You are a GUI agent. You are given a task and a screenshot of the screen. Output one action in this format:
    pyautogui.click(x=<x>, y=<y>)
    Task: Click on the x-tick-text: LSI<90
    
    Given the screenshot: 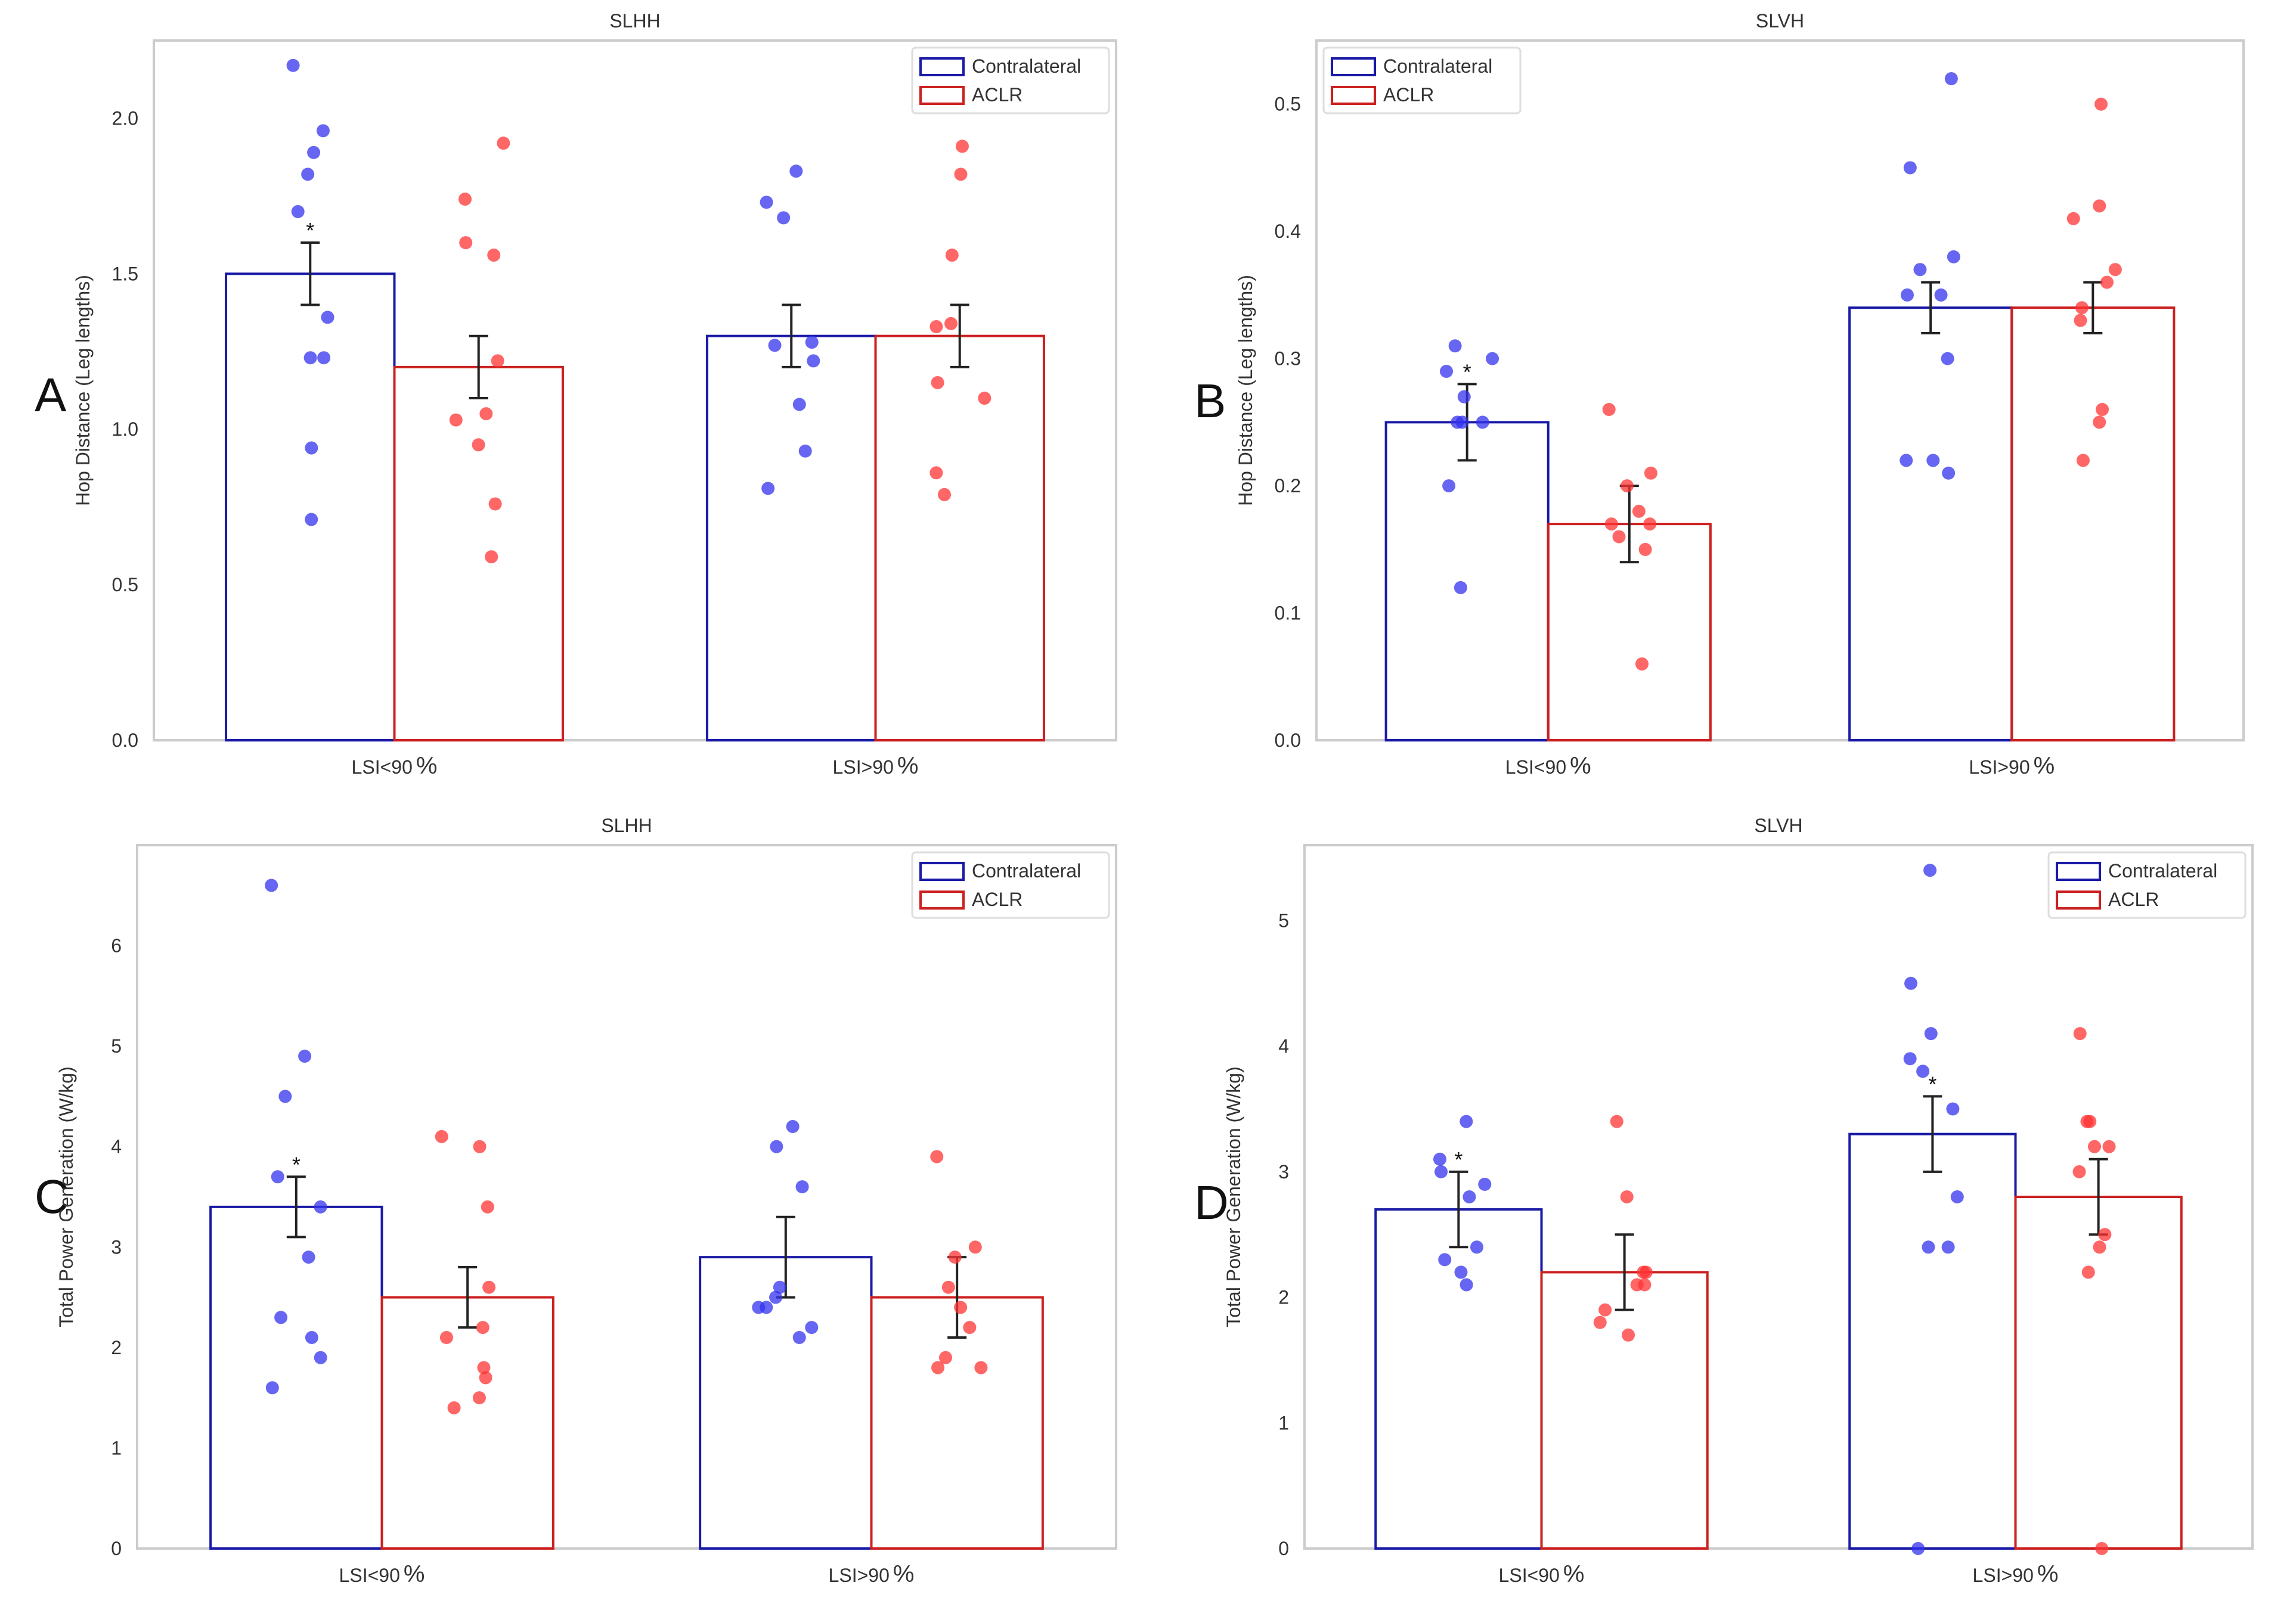 What is the action you would take?
    pyautogui.click(x=369, y=1575)
    